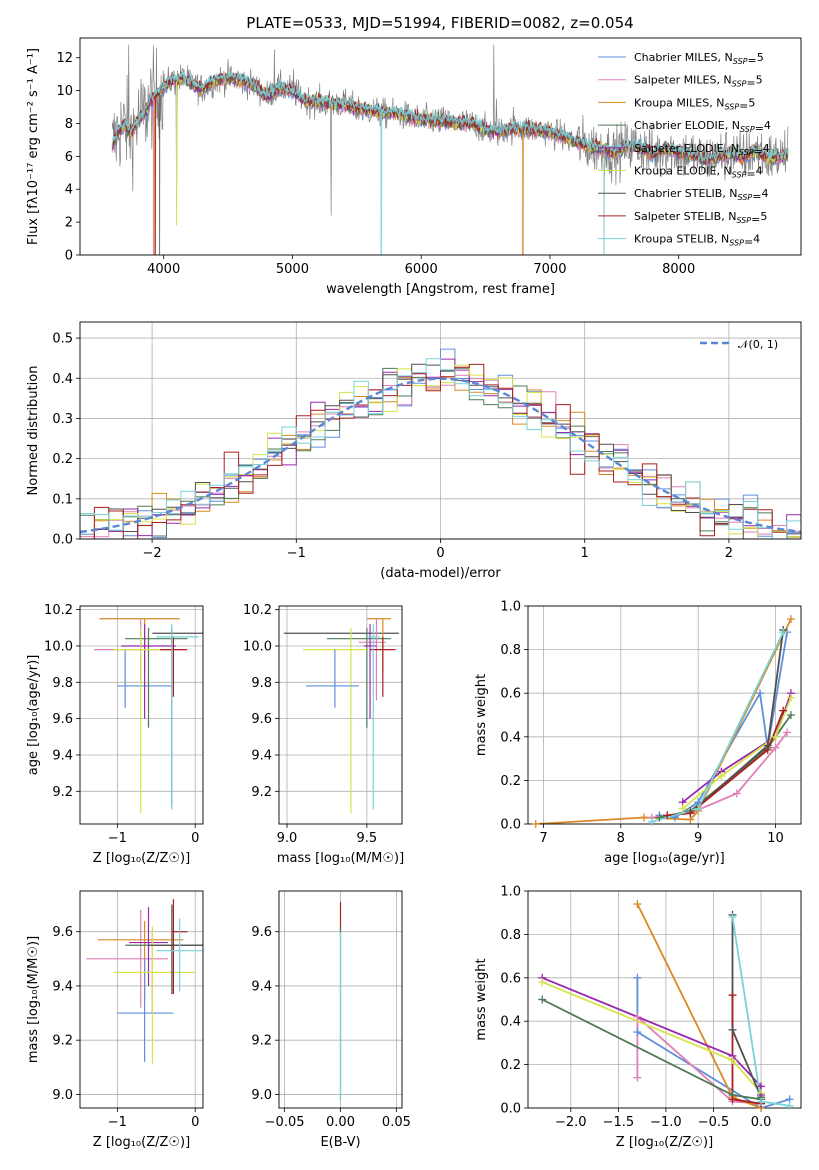 Image resolution: width=819 pixels, height=1170 pixels. Describe the element at coordinates (69, 124) in the screenshot. I see `y-tick-label: 8` at that location.